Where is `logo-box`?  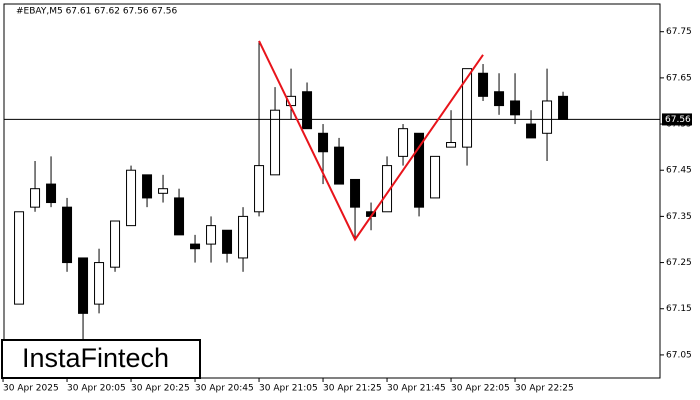
logo-box is located at coordinates (101, 359).